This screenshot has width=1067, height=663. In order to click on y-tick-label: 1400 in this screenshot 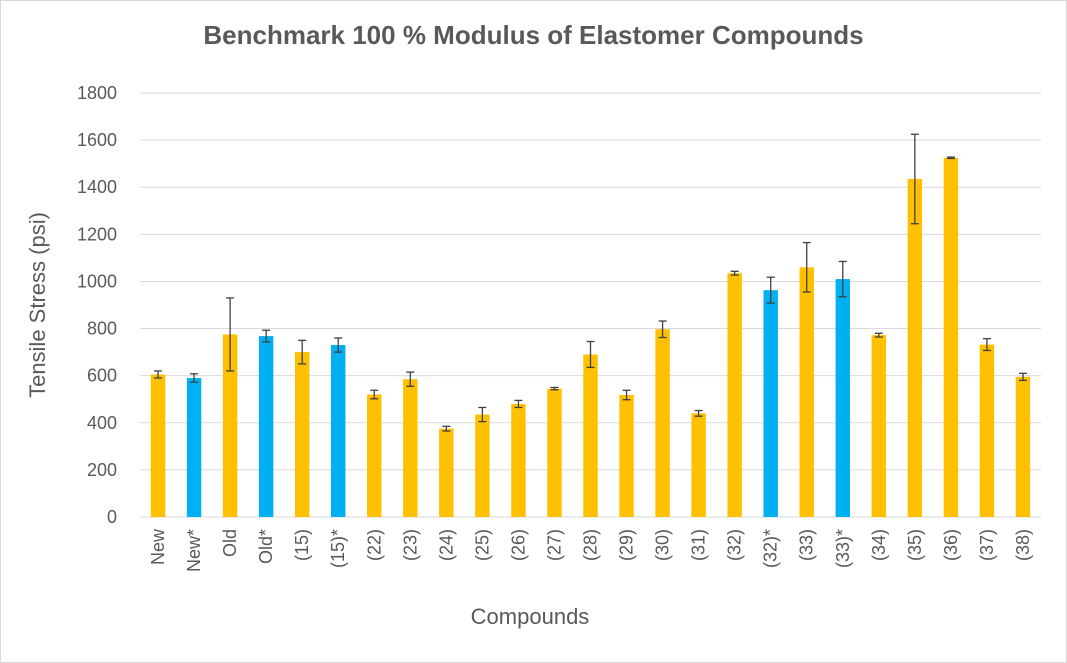, I will do `click(97, 187)`.